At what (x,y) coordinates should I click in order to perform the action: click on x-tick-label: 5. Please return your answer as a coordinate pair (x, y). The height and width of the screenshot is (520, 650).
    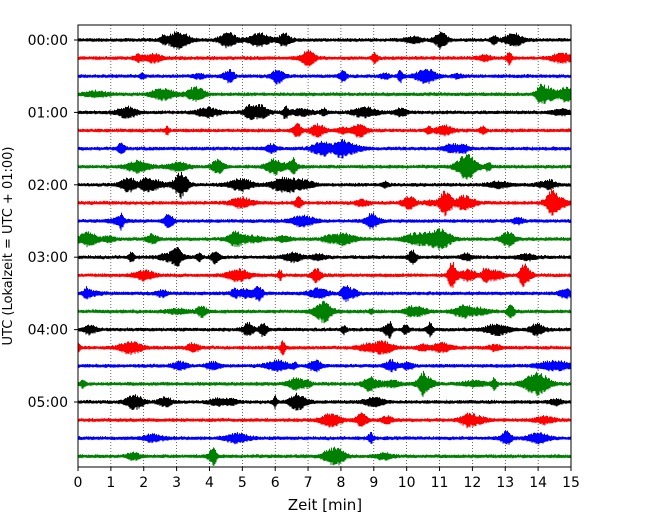
    Looking at the image, I should click on (242, 483).